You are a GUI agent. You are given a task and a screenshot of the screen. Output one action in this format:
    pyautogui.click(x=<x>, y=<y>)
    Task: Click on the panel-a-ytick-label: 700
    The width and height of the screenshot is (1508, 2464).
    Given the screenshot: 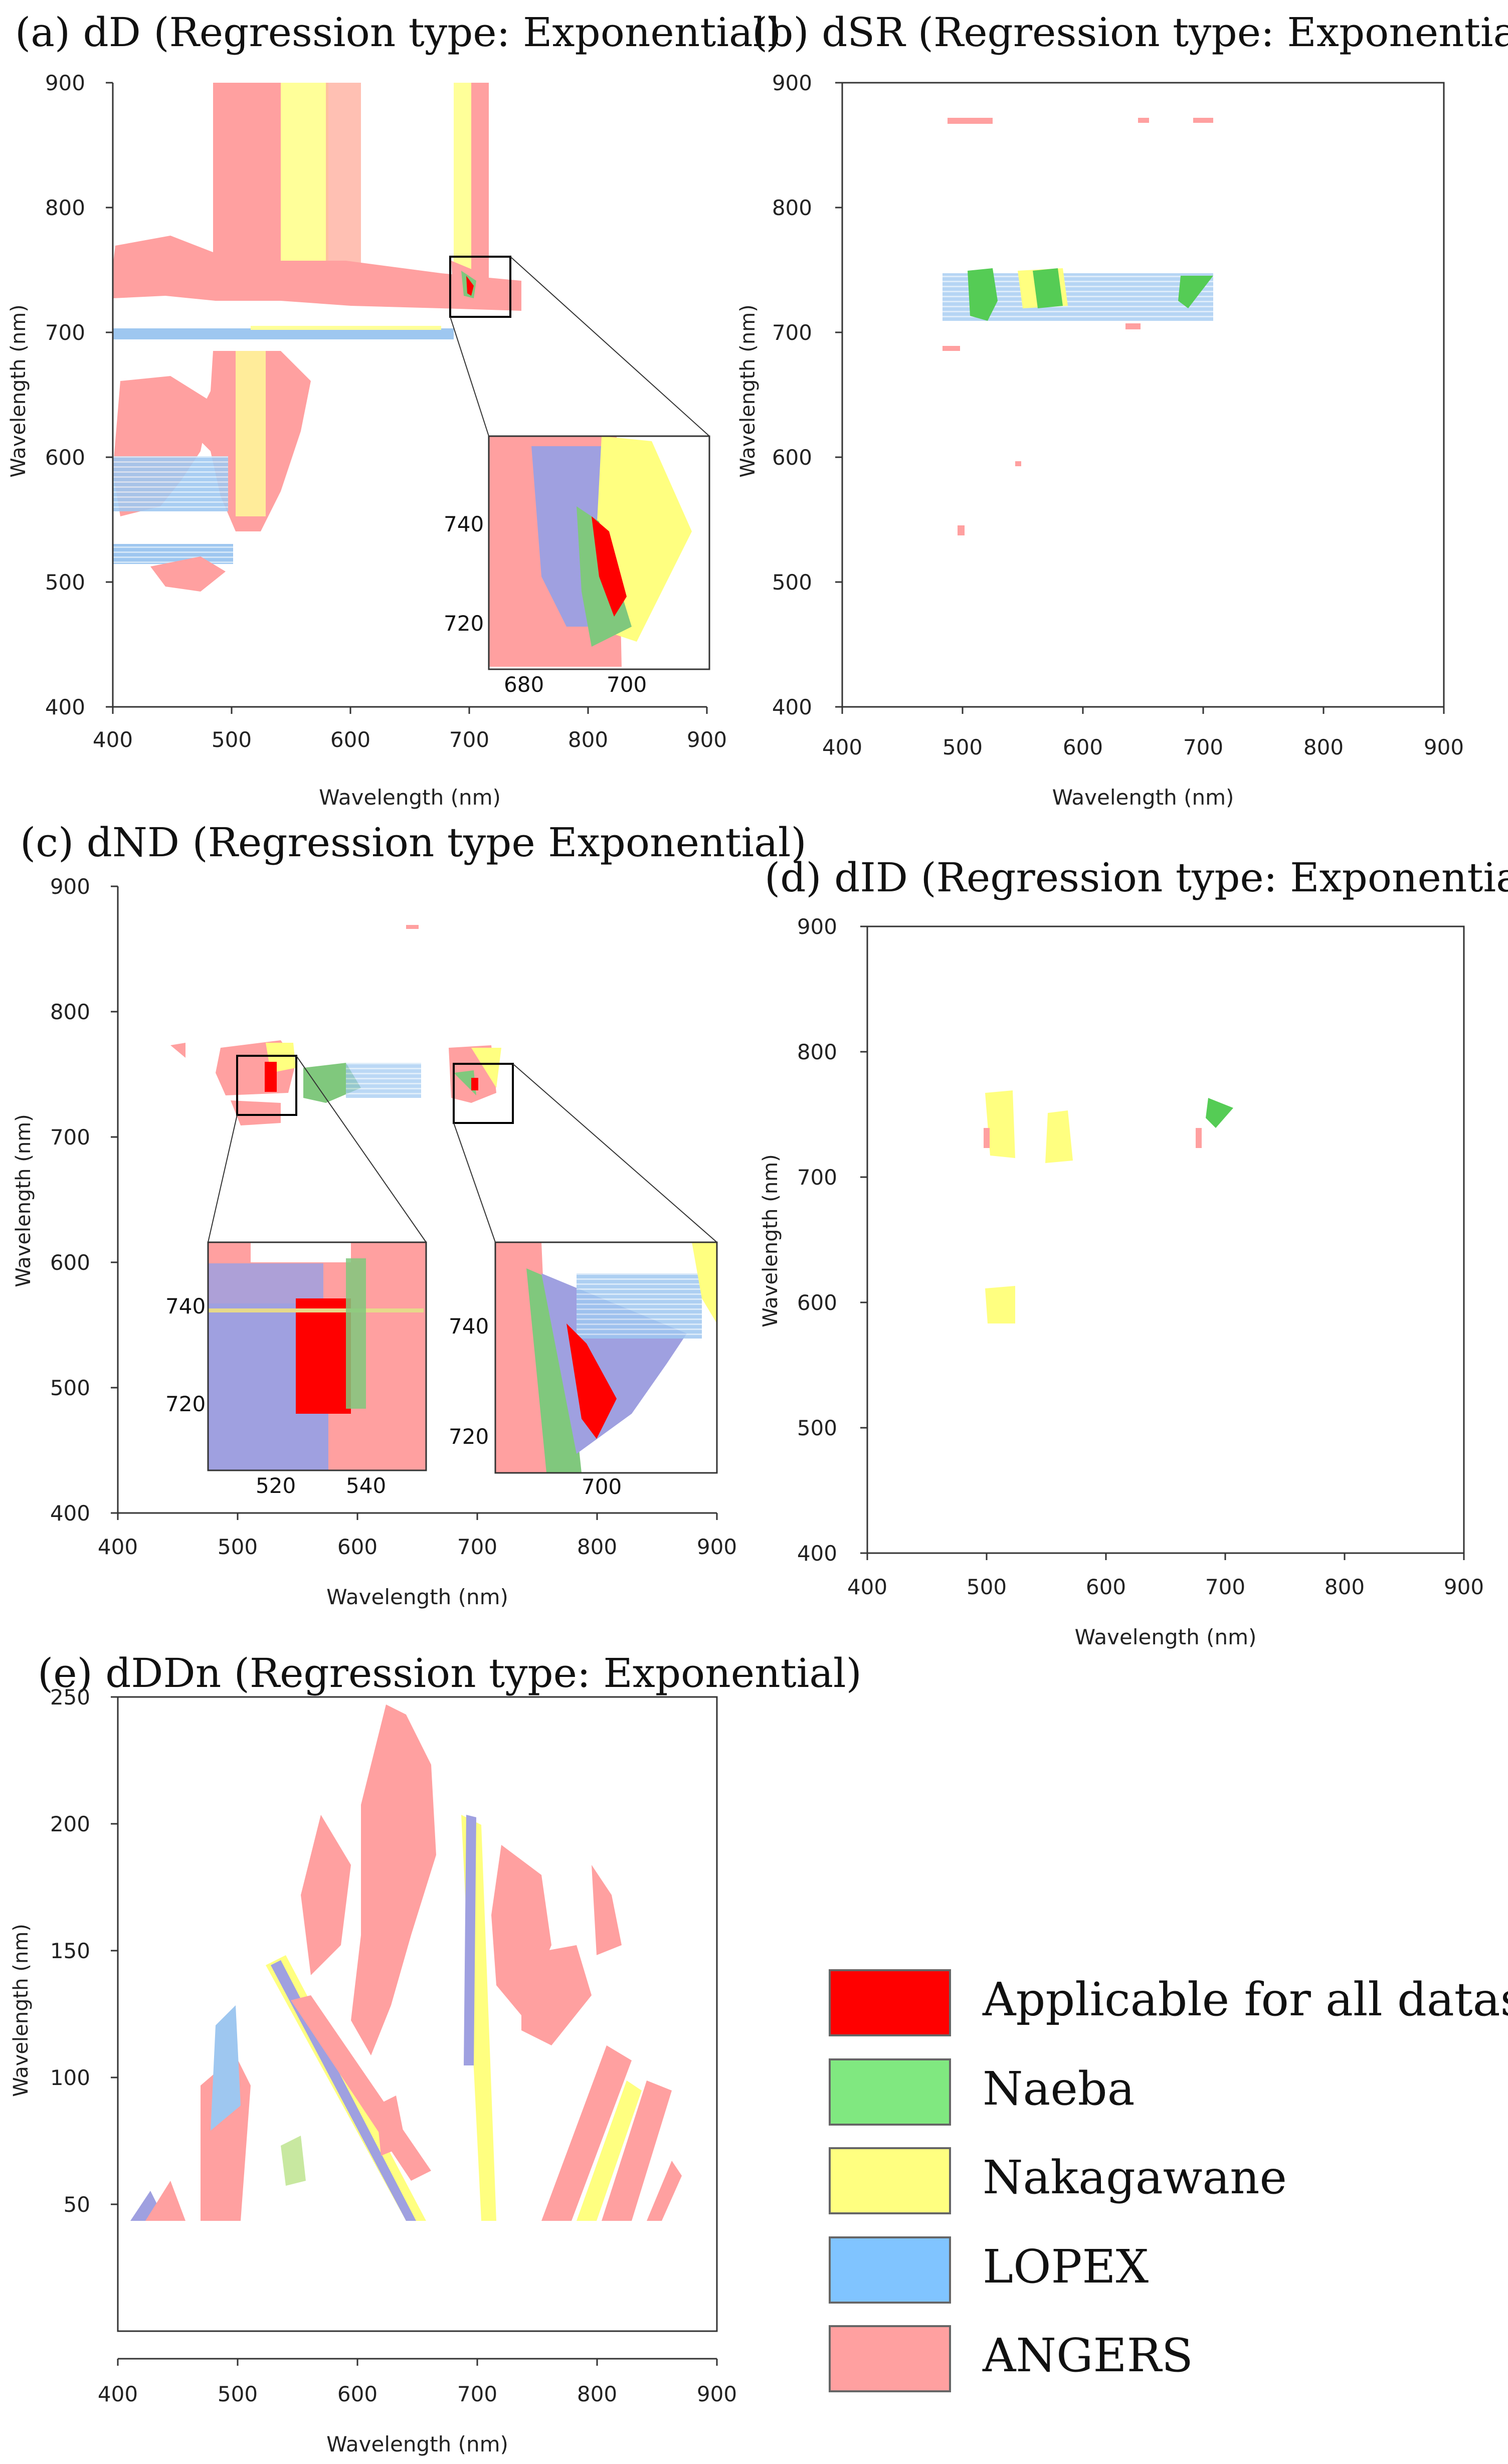 What is the action you would take?
    pyautogui.click(x=65, y=333)
    